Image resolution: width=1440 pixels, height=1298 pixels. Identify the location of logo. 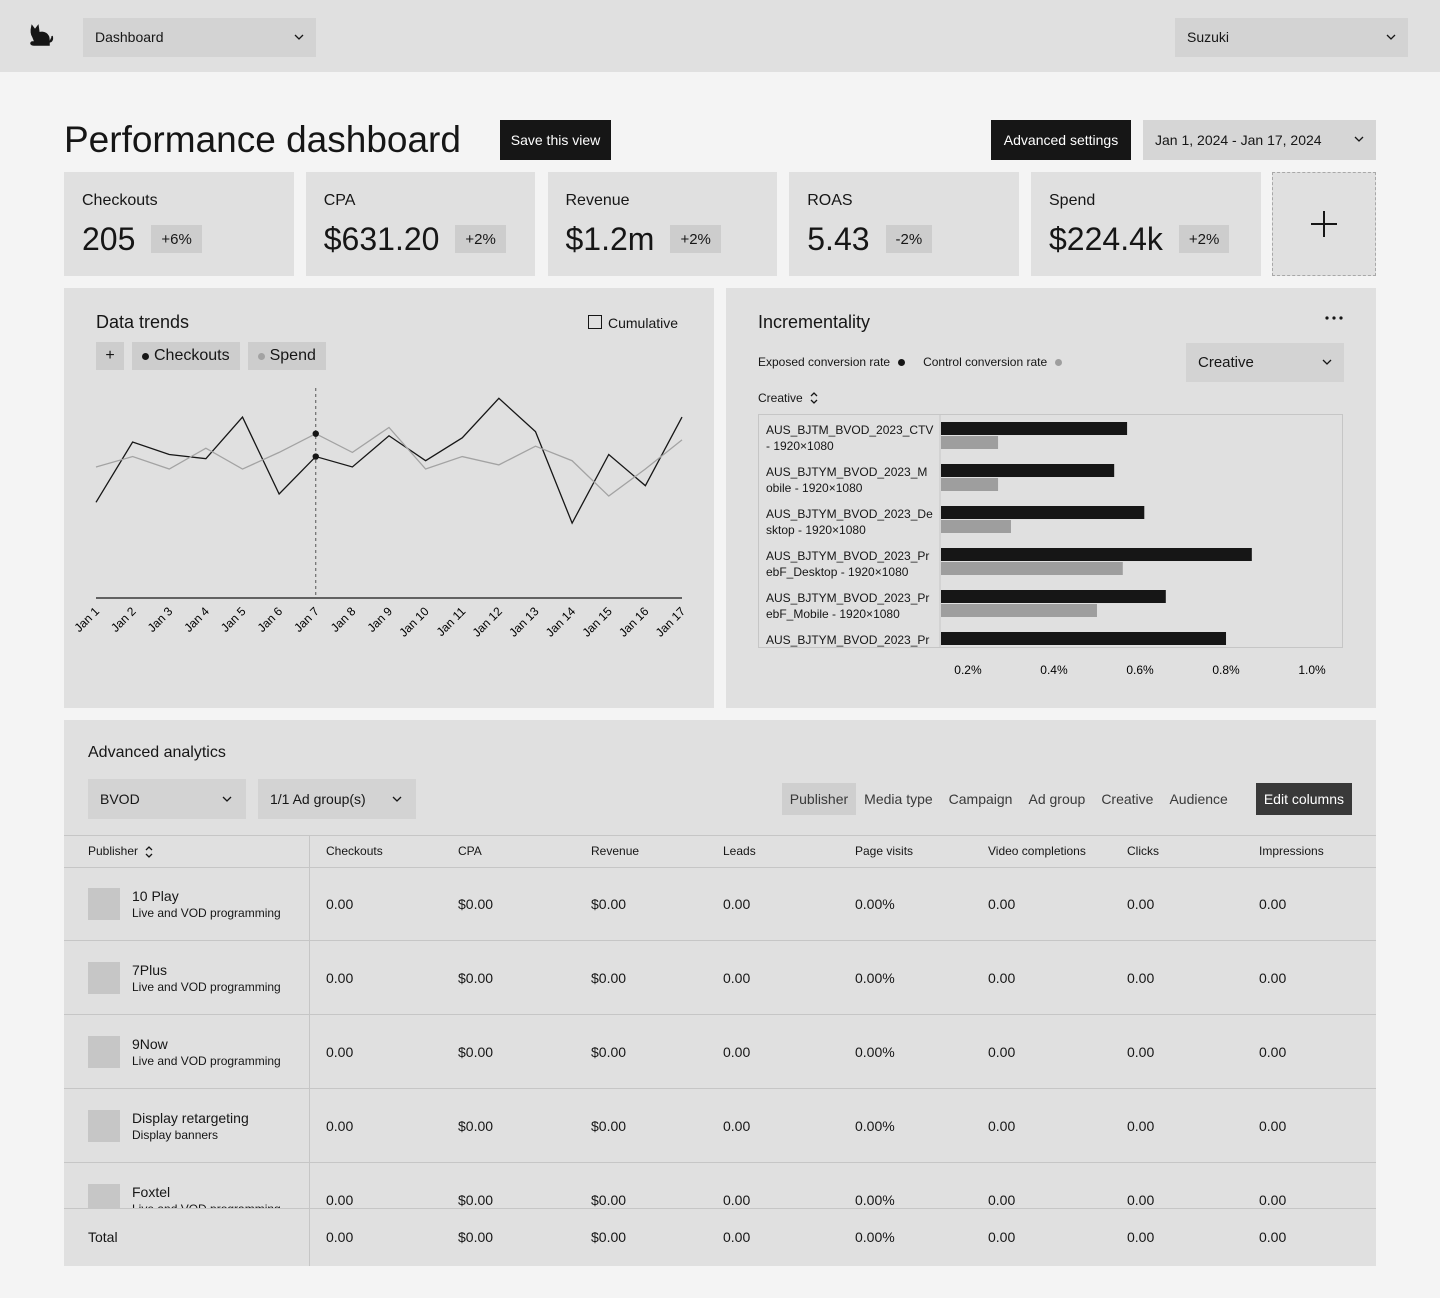
(41, 35).